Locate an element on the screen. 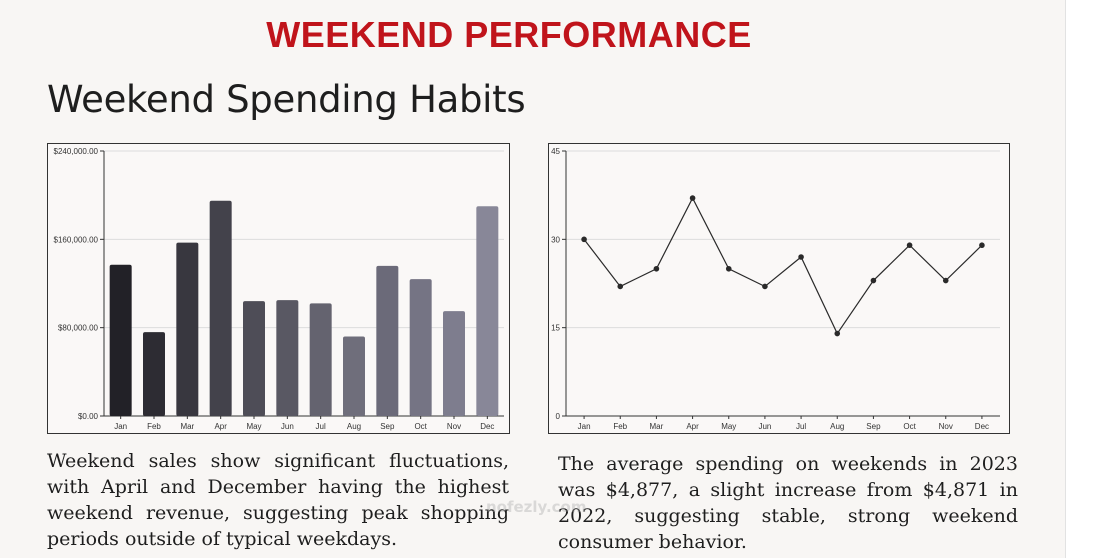  y-tick-label: 30 is located at coordinates (555, 239).